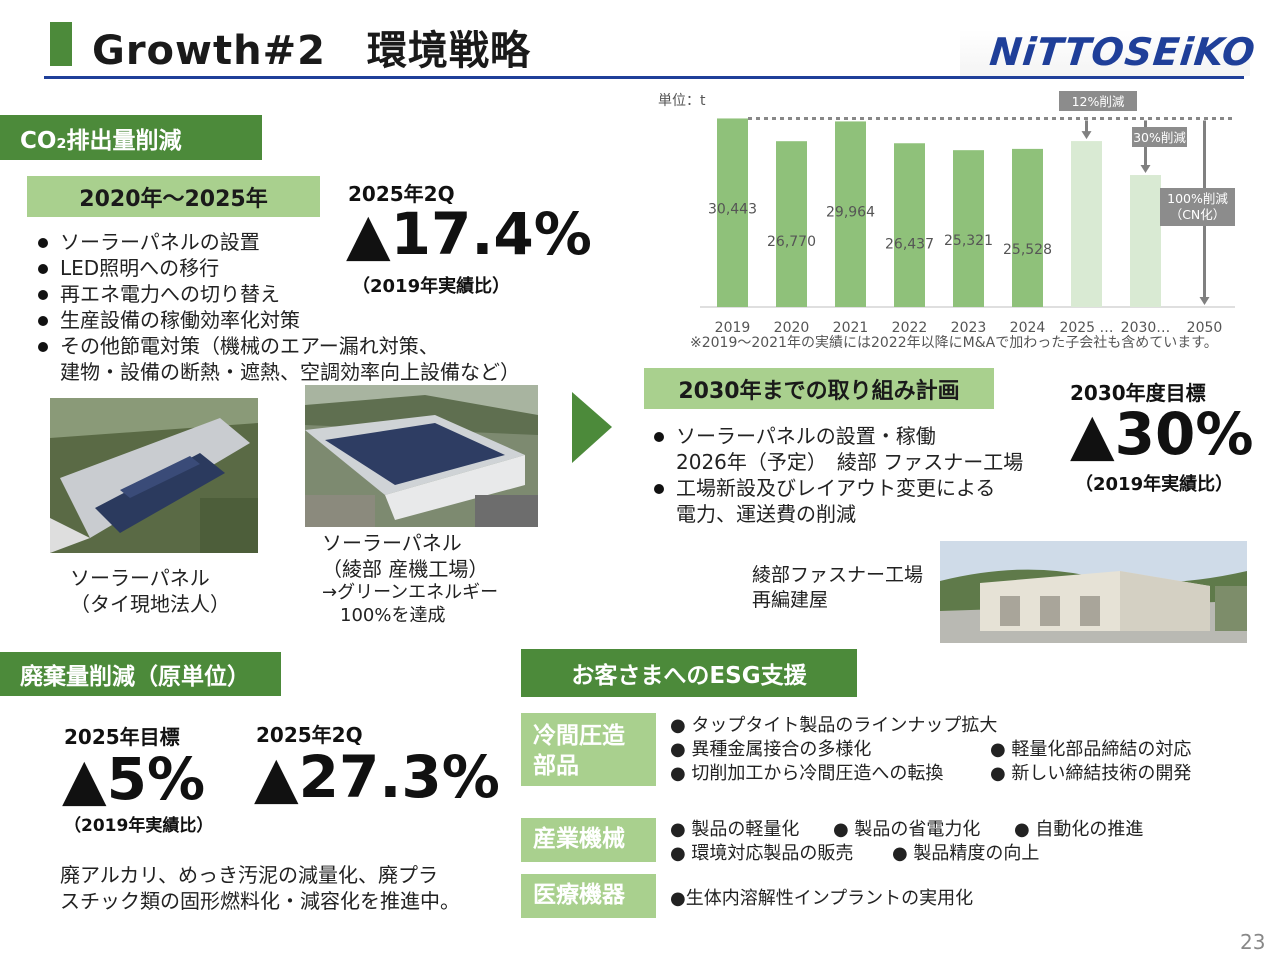 Image resolution: width=1280 pixels, height=960 pixels. I want to click on chart-callout-2030-text: 30%削減, so click(1159, 137).